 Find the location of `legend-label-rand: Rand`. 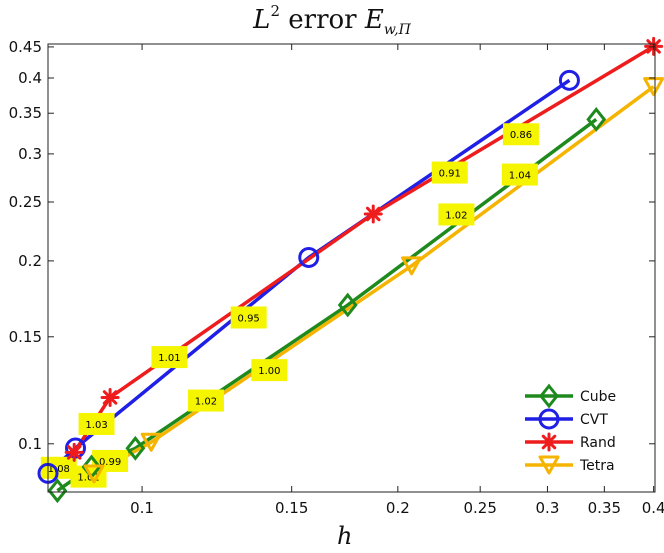

legend-label-rand: Rand is located at coordinates (598, 443).